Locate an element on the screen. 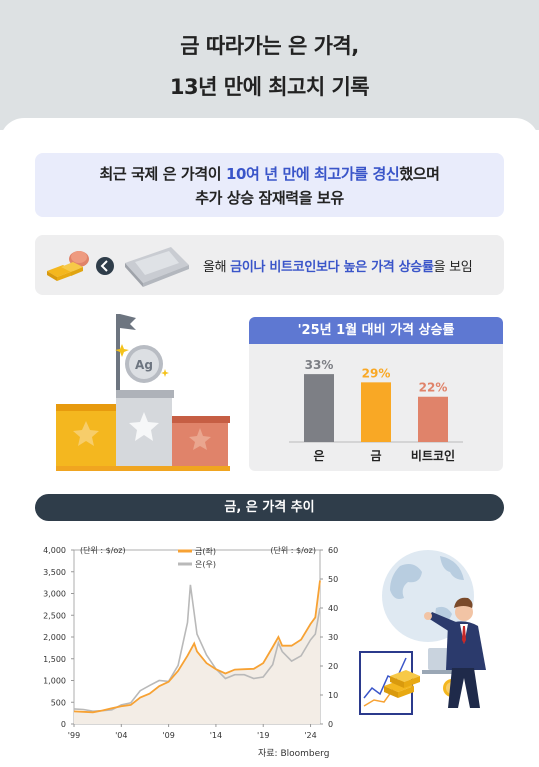 The height and width of the screenshot is (767, 539). right-tick-label-0: 0 is located at coordinates (330, 724).